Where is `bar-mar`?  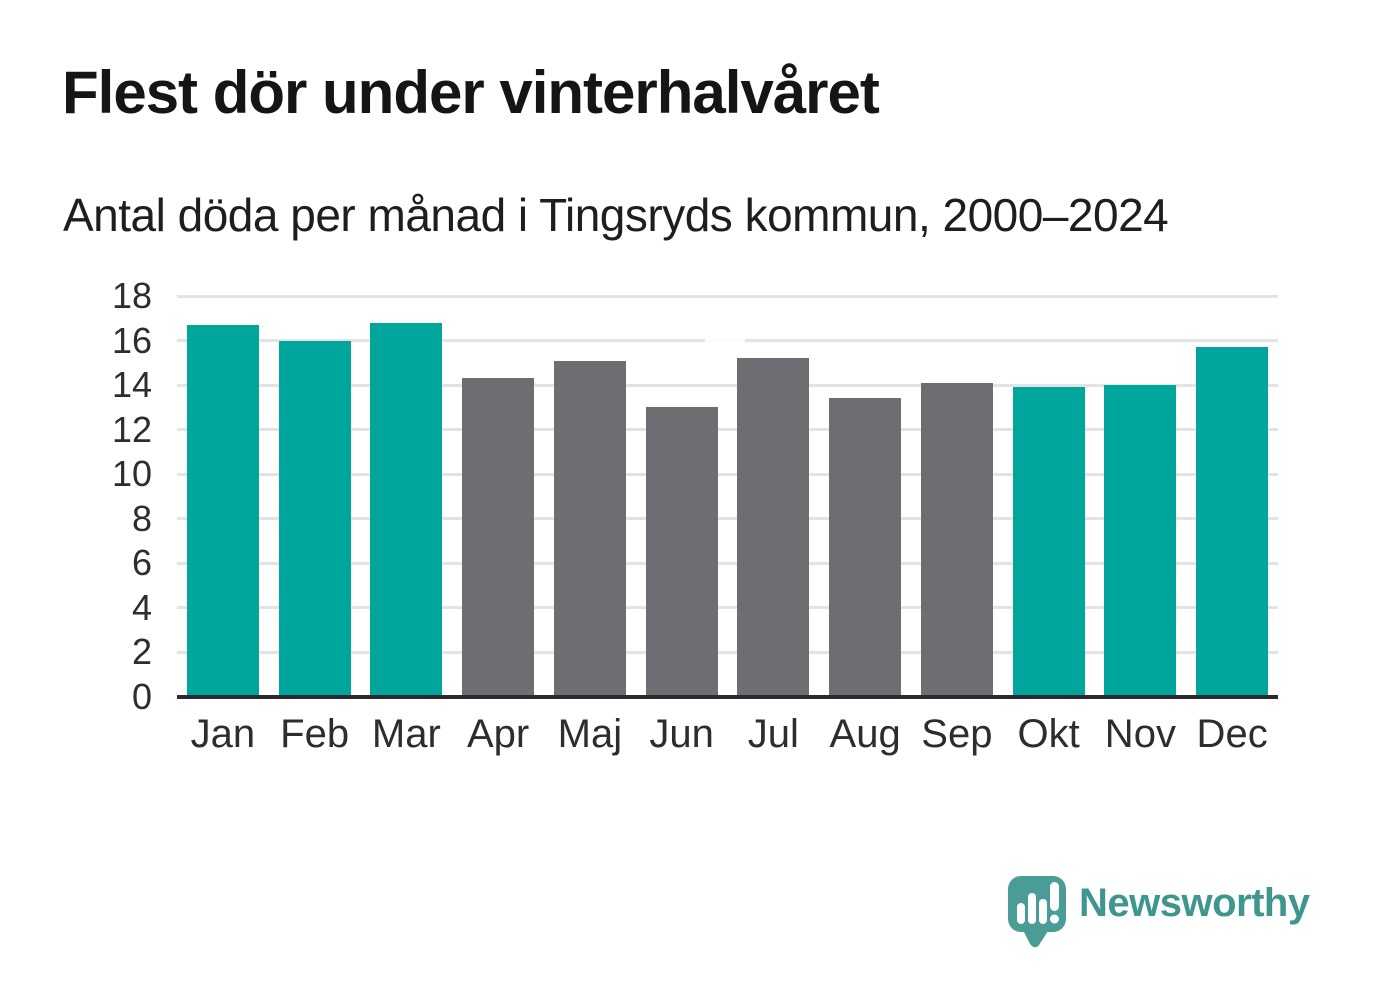 bar-mar is located at coordinates (406, 509).